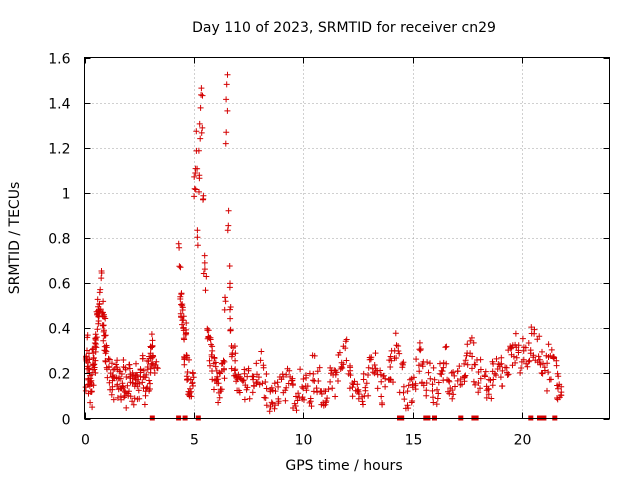 Image resolution: width=640 pixels, height=480 pixels. Describe the element at coordinates (59, 150) in the screenshot. I see `y-tick-label: 1.2` at that location.